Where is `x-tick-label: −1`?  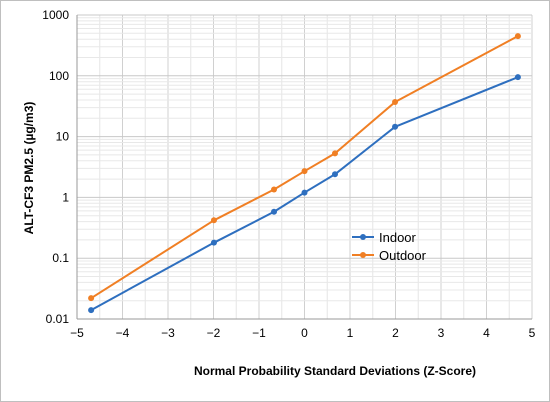
x-tick-label: −1 is located at coordinates (259, 333).